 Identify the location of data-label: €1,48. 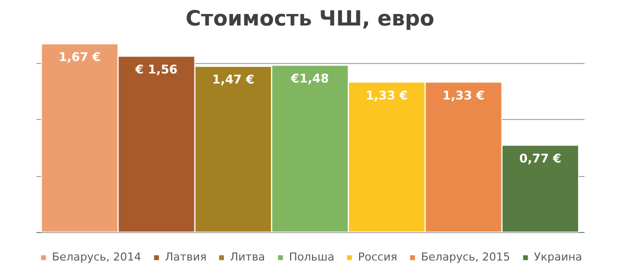
(309, 78).